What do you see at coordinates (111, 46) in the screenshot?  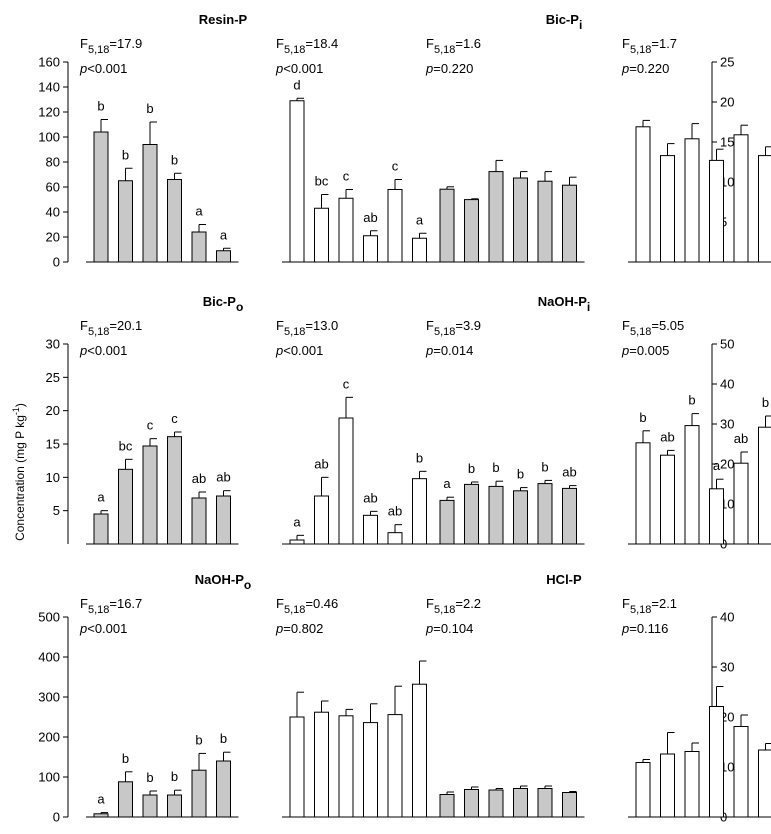 I see `f-statistic: F5,18=17.9` at bounding box center [111, 46].